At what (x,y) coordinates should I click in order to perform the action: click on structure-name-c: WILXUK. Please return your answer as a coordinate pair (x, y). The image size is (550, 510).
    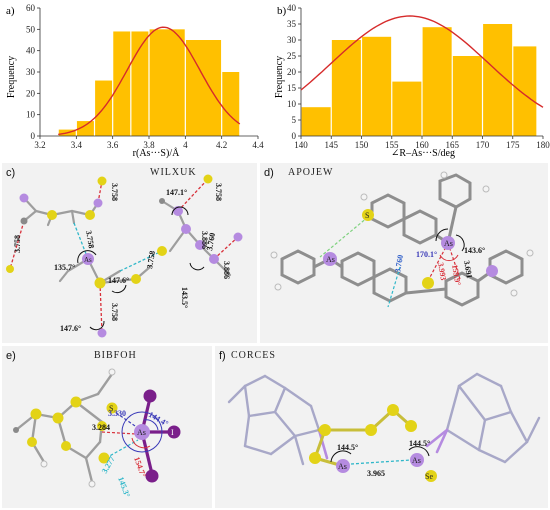
    Looking at the image, I should click on (173, 172).